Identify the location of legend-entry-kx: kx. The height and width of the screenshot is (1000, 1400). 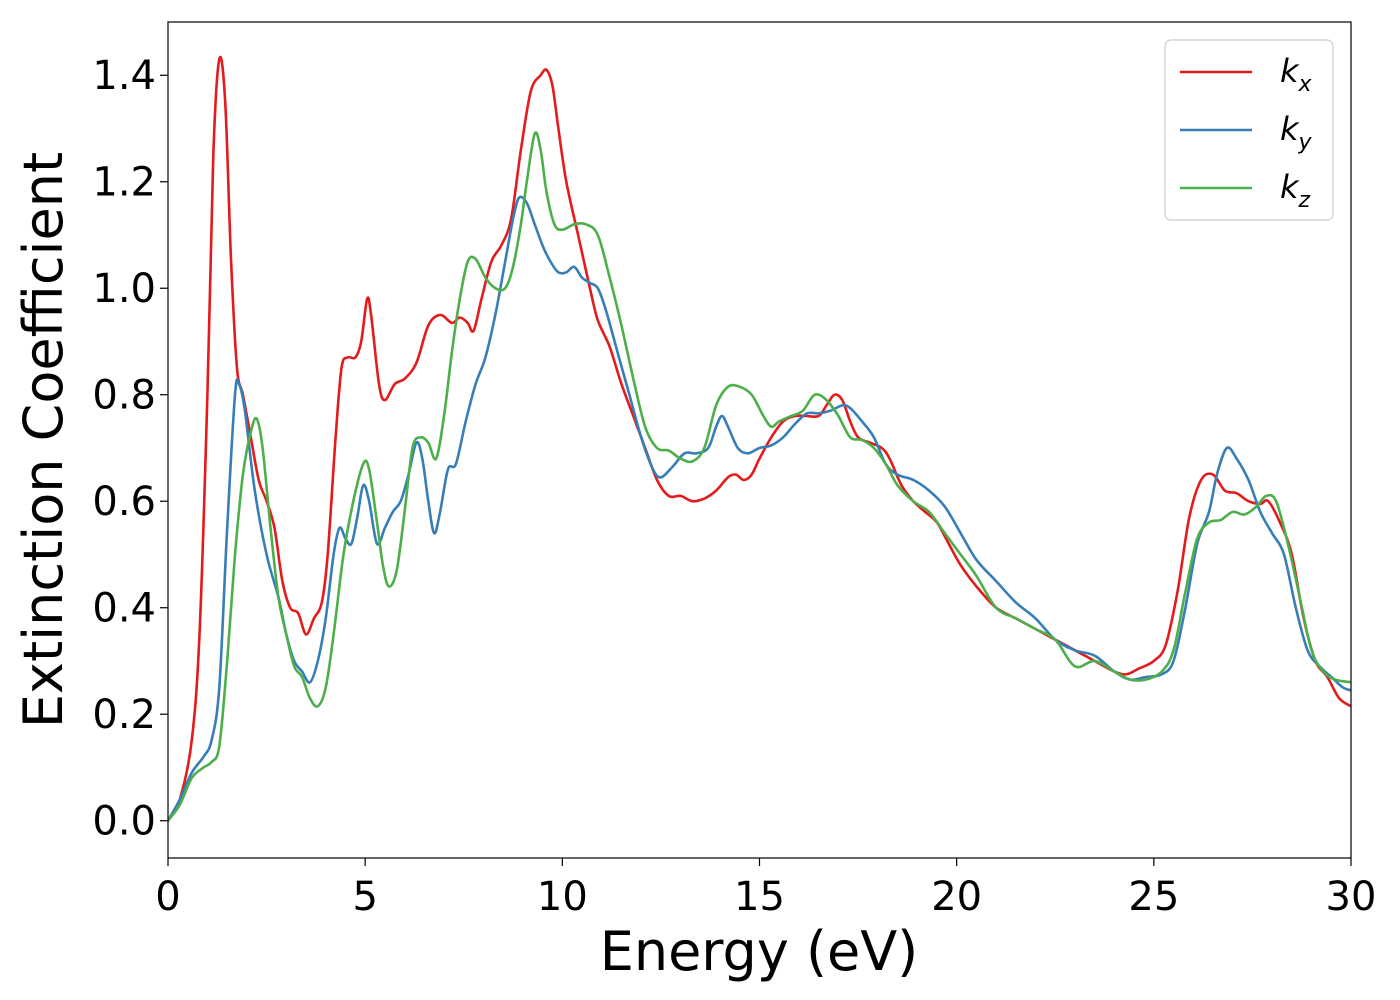
(1246, 74).